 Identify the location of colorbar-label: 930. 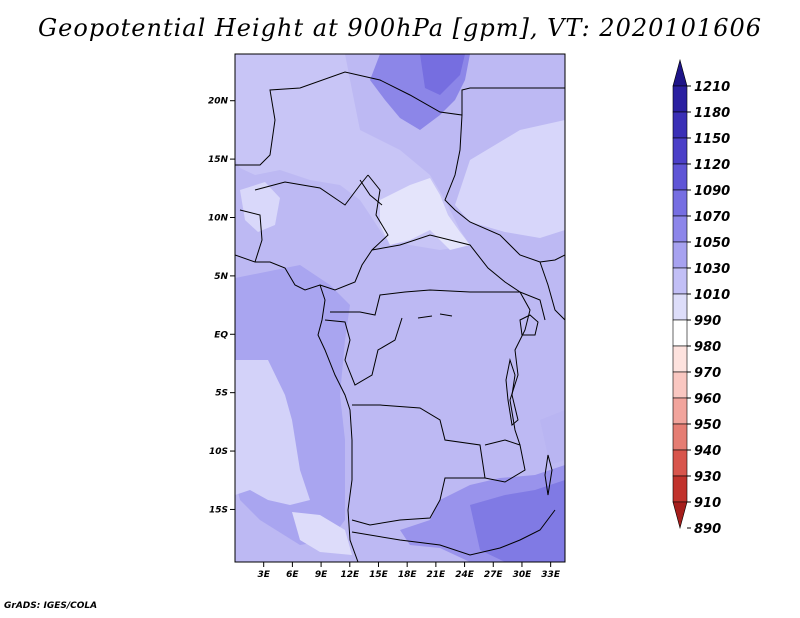
(707, 477).